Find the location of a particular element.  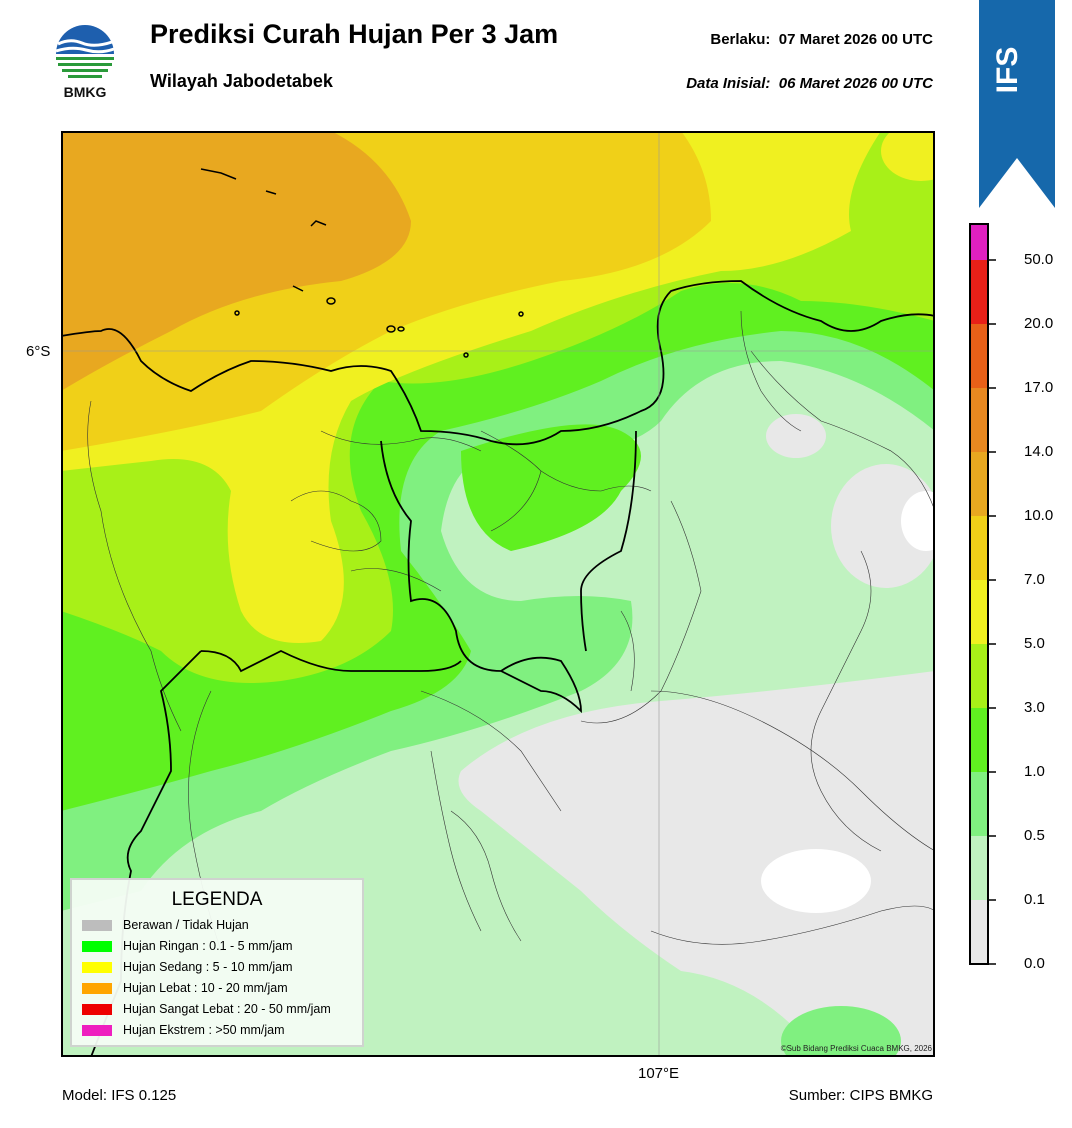

legend-label: Hujan Lebat : 10 - 20 mm/jam is located at coordinates (205, 988).